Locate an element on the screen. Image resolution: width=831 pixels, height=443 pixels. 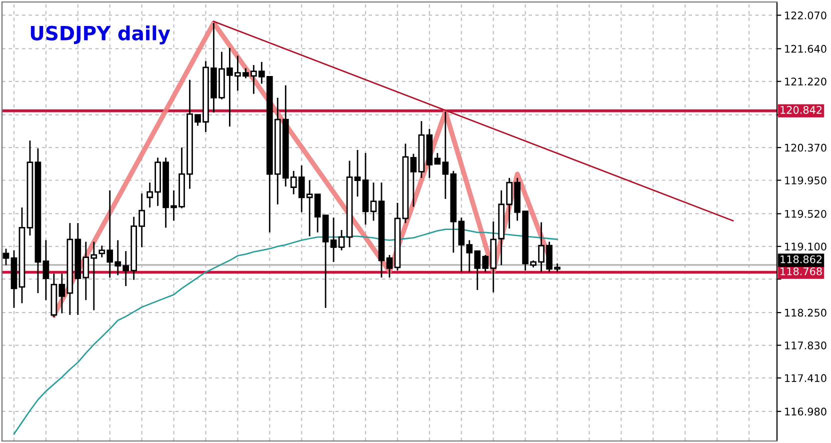
ref-line-label: 118.768 is located at coordinates (801, 271).